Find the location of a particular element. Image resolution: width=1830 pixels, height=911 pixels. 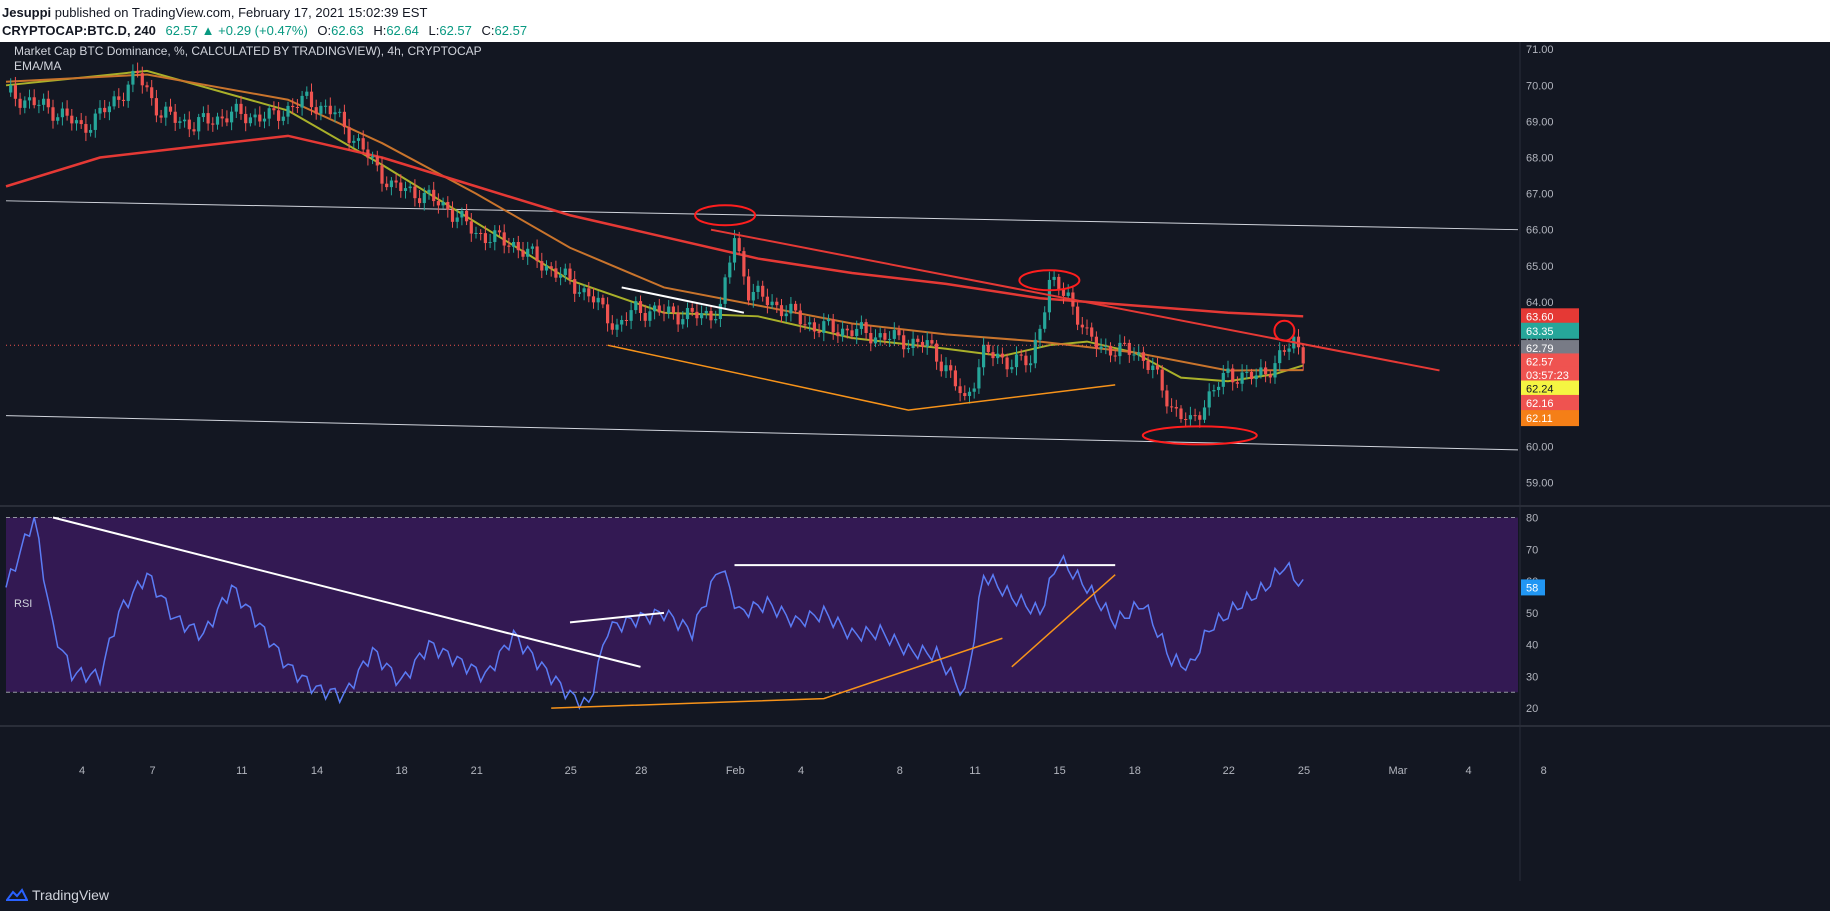

time-tick-label: 4 is located at coordinates (82, 771).